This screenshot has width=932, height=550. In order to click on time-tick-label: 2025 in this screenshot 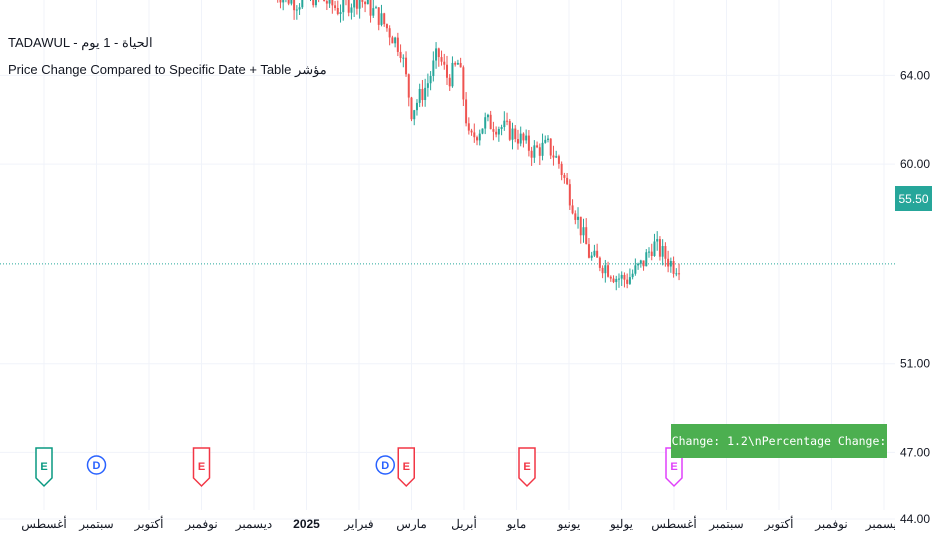, I will do `click(306, 524)`.